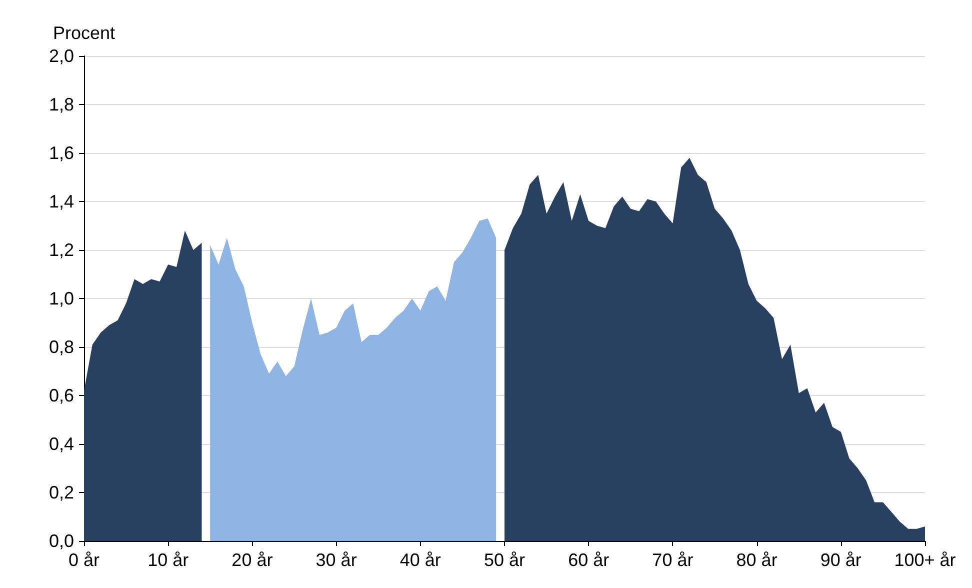 The image size is (972, 588). Describe the element at coordinates (757, 560) in the screenshot. I see `x-tick-label: 80 år` at that location.